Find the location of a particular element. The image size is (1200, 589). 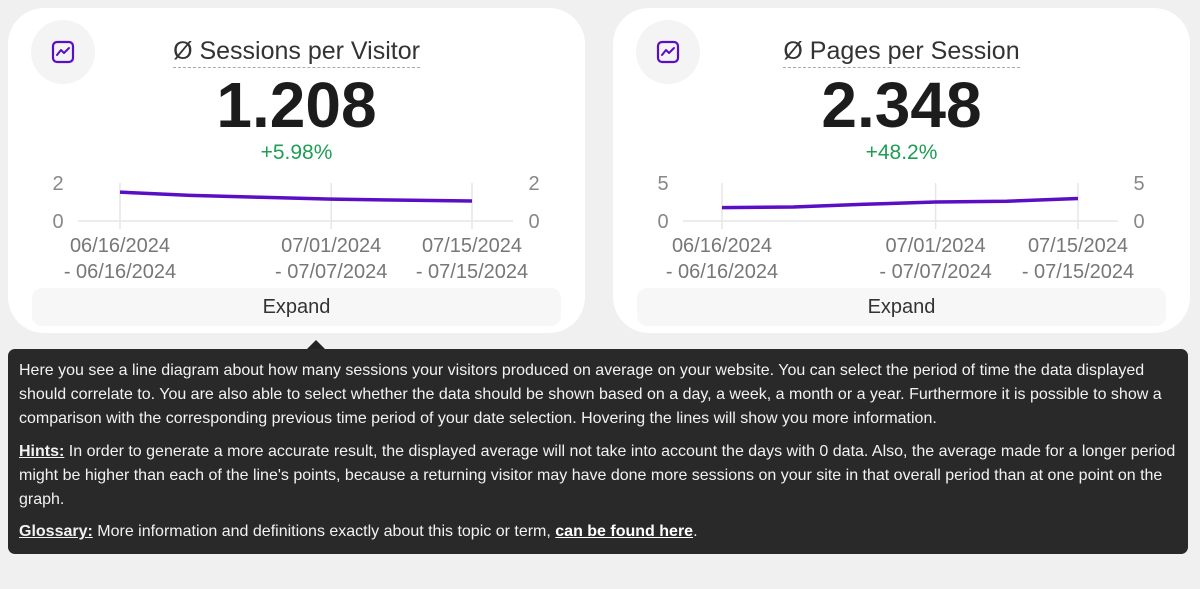

glossary-link: can be found here is located at coordinates (624, 532).